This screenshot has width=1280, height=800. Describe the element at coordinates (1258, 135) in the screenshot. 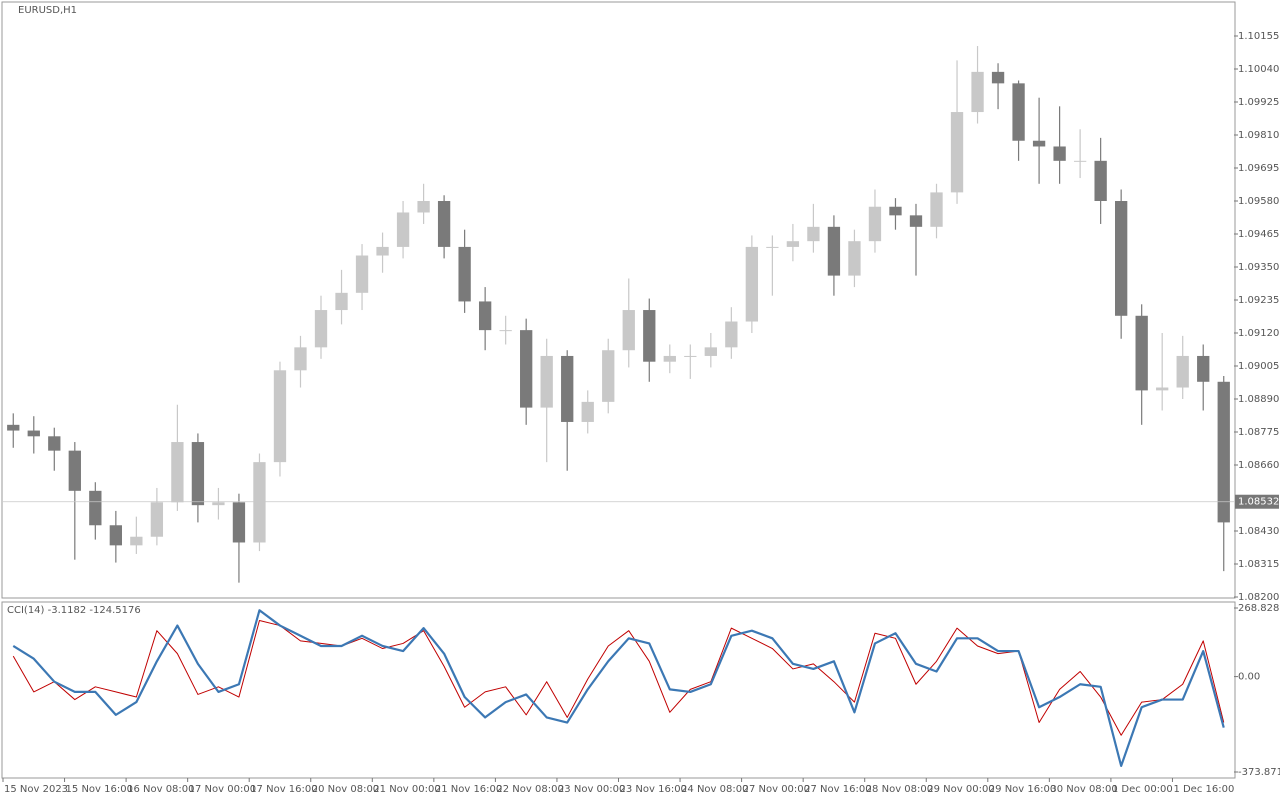

I see `y-tick-label: 1.09810` at that location.